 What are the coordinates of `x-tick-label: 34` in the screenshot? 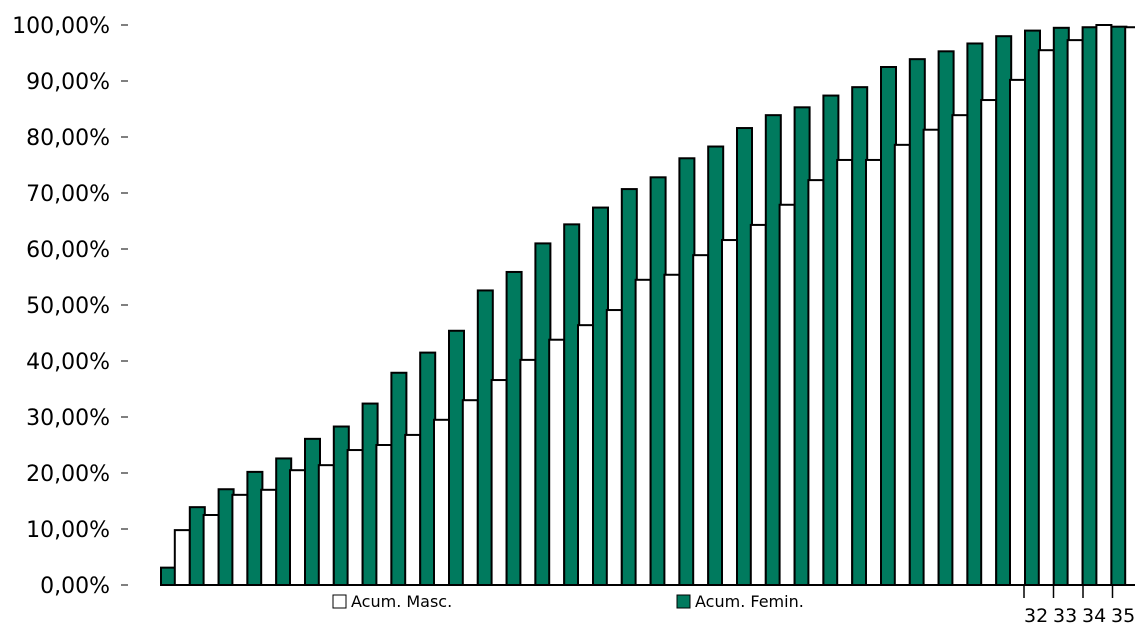 It's located at (1094, 616).